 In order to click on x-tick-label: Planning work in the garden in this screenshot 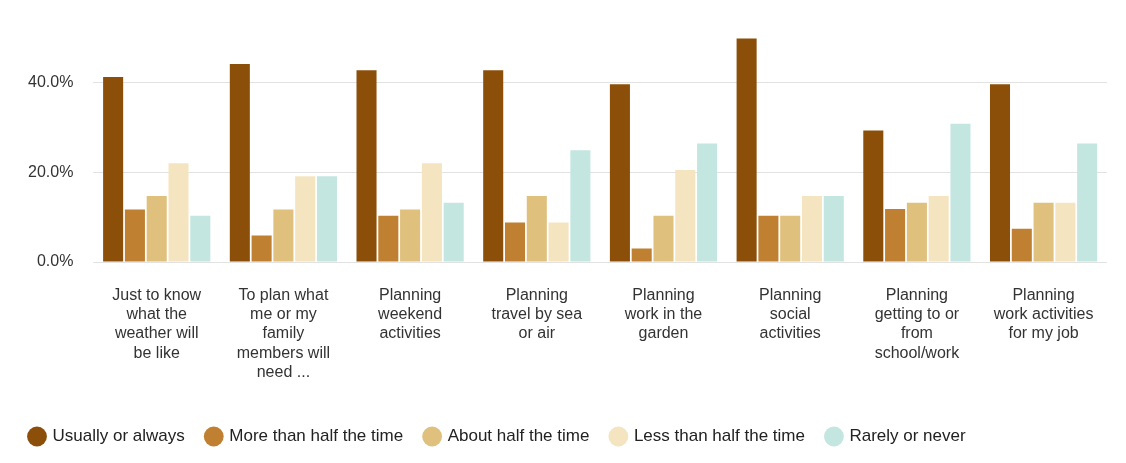, I will do `click(663, 314)`.